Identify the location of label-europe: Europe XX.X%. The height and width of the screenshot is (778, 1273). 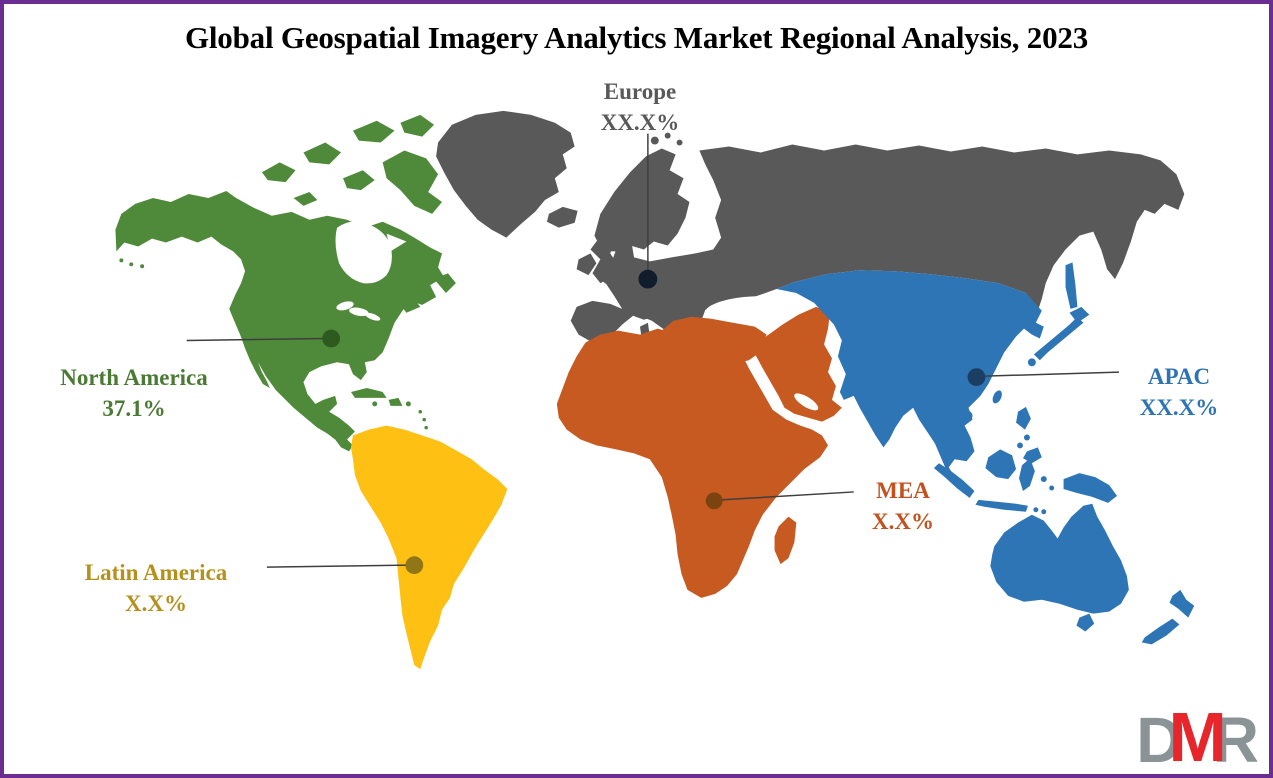
(640, 107).